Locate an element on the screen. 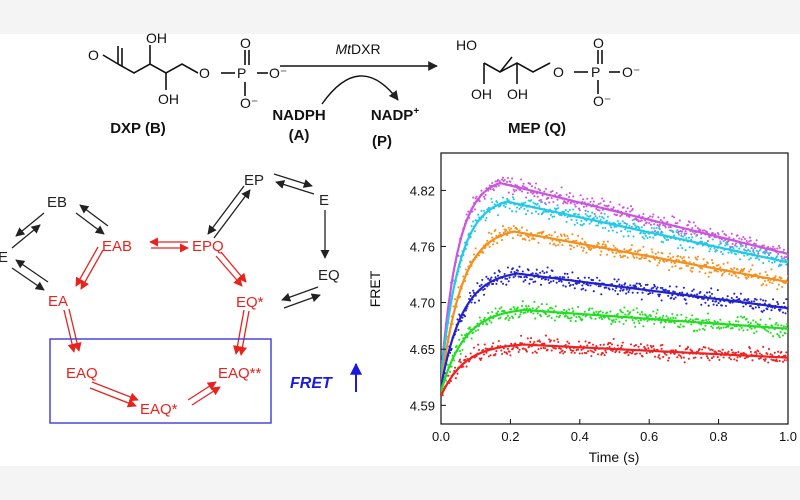  y-axis-label: FRET is located at coordinates (375, 288).